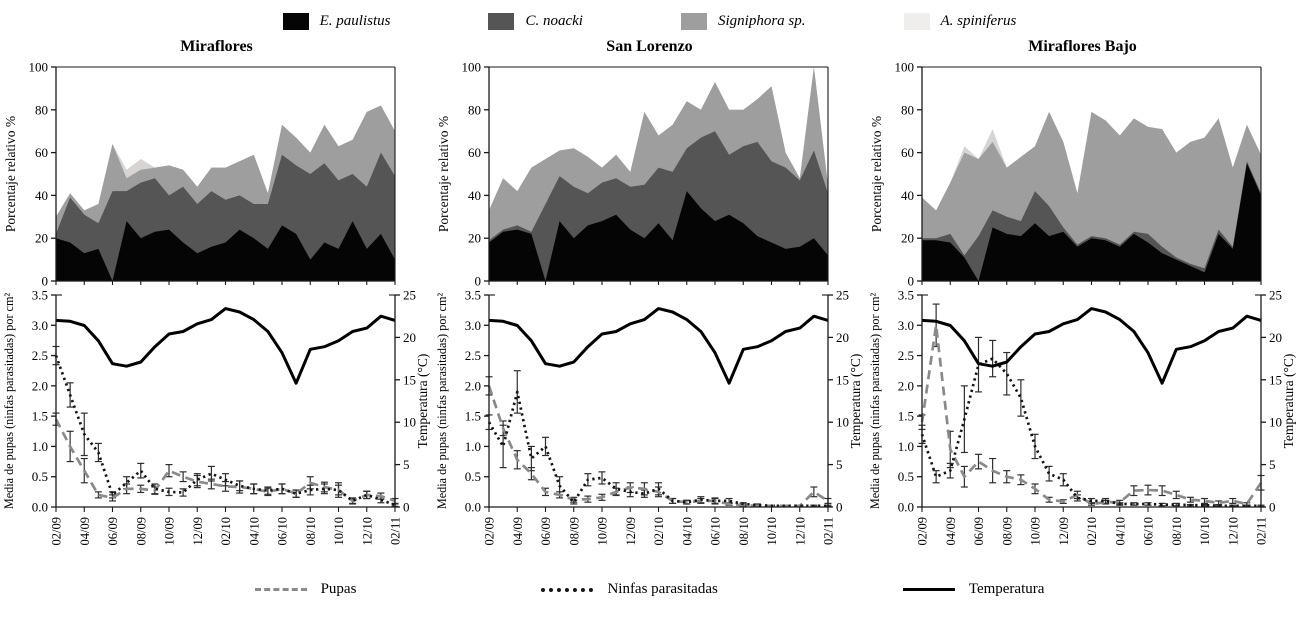  Describe the element at coordinates (743, 21) in the screenshot. I see `legend-item-signiphora: Signiphora sp.` at that location.